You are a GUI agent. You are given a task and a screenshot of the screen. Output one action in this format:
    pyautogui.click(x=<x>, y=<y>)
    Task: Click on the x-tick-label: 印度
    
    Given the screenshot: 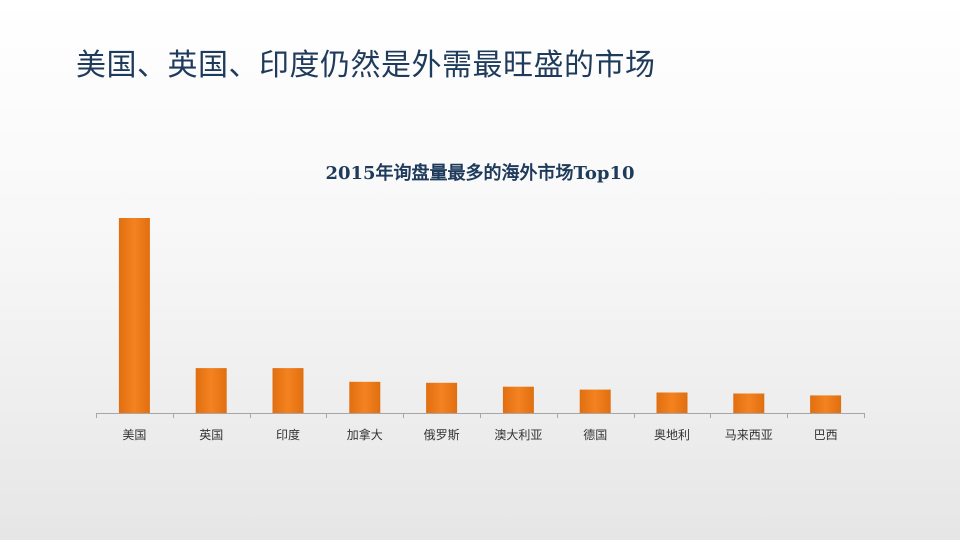 What is the action you would take?
    pyautogui.click(x=288, y=434)
    